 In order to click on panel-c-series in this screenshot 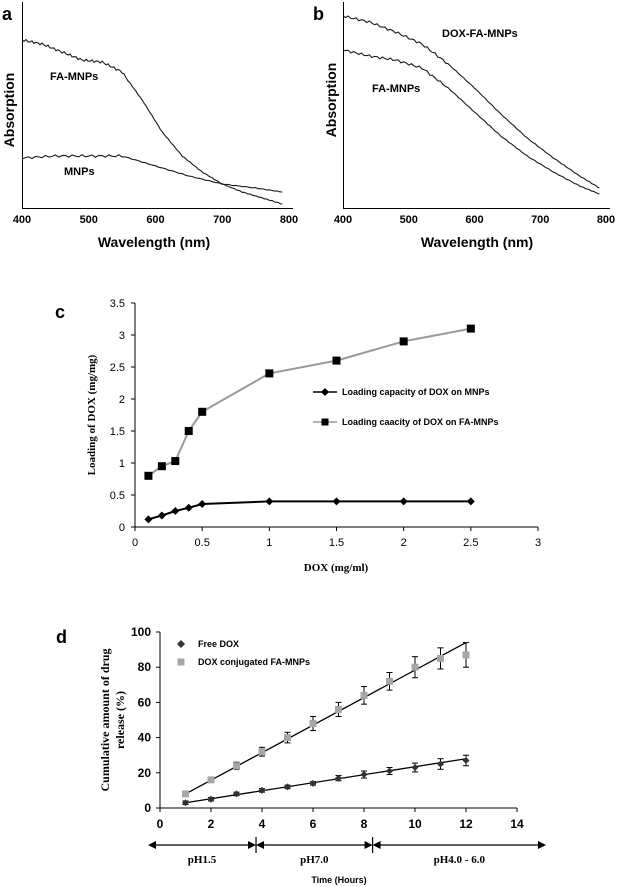, I will do `click(309, 424)`.